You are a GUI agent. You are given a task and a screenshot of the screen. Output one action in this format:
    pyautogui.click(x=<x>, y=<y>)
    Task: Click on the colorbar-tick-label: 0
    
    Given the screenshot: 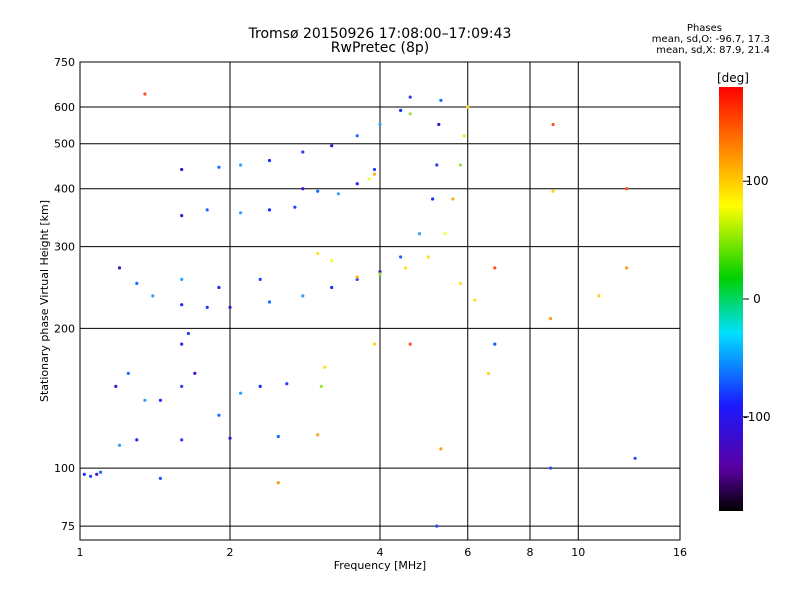 What is the action you would take?
    pyautogui.click(x=757, y=299)
    